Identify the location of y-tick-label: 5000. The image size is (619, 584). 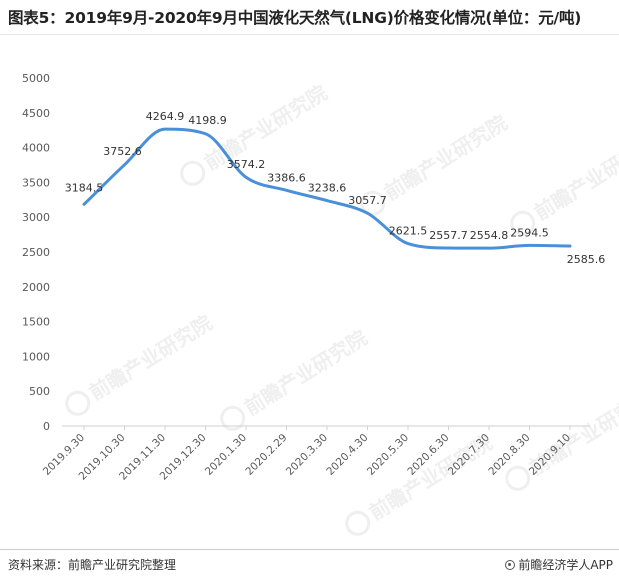
(36, 78).